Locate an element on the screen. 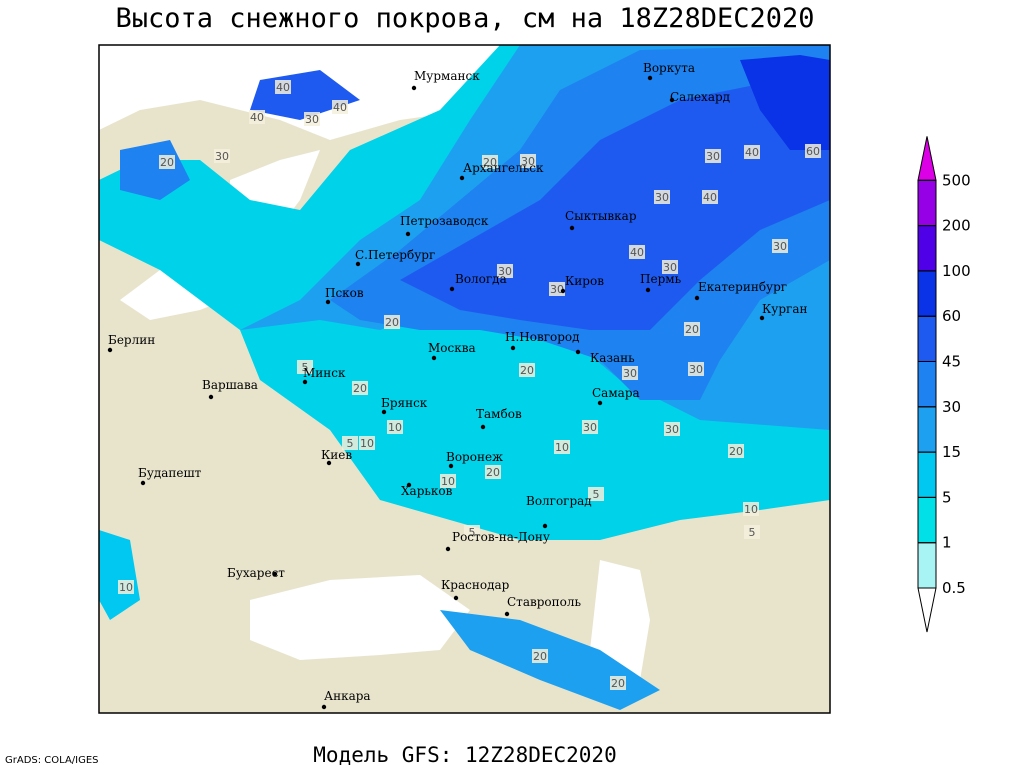 Image resolution: width=1024 pixels, height=768 pixels. city-label: Киров is located at coordinates (584, 281).